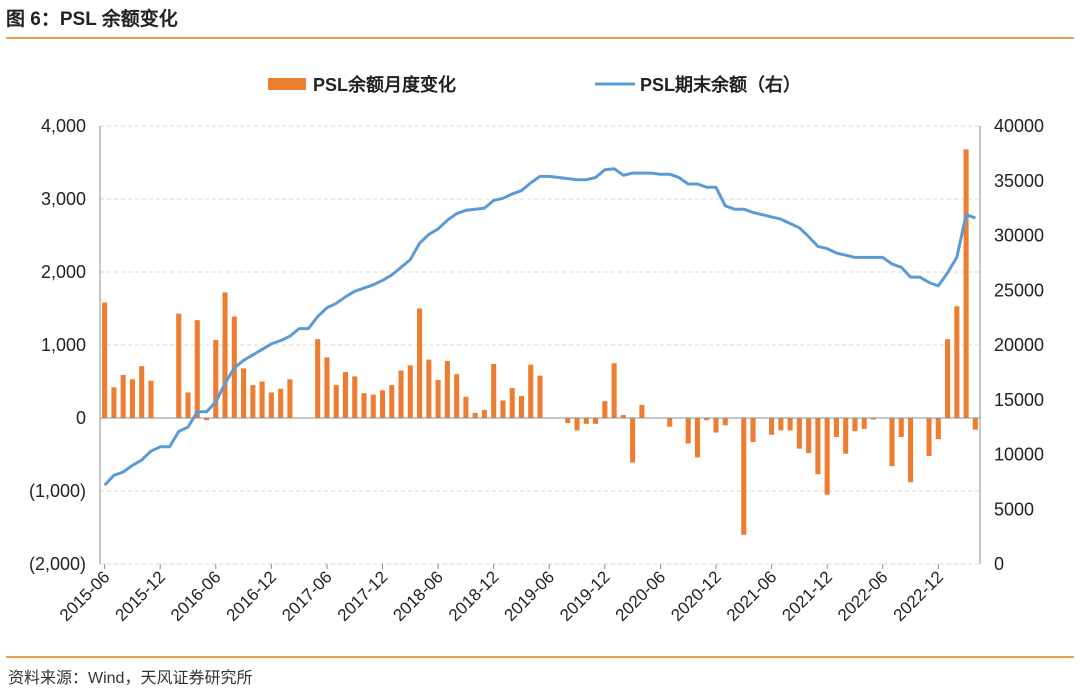  What do you see at coordinates (530, 596) in the screenshot?
I see `x-tick-label: 2019-06` at bounding box center [530, 596].